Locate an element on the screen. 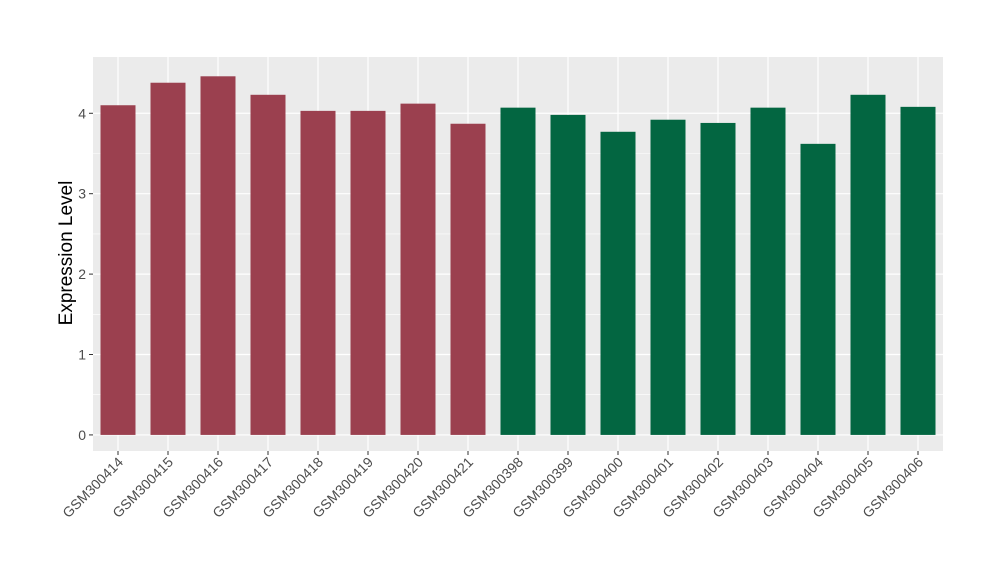 The width and height of the screenshot is (1000, 580). bar-GSM300417 is located at coordinates (268, 264).